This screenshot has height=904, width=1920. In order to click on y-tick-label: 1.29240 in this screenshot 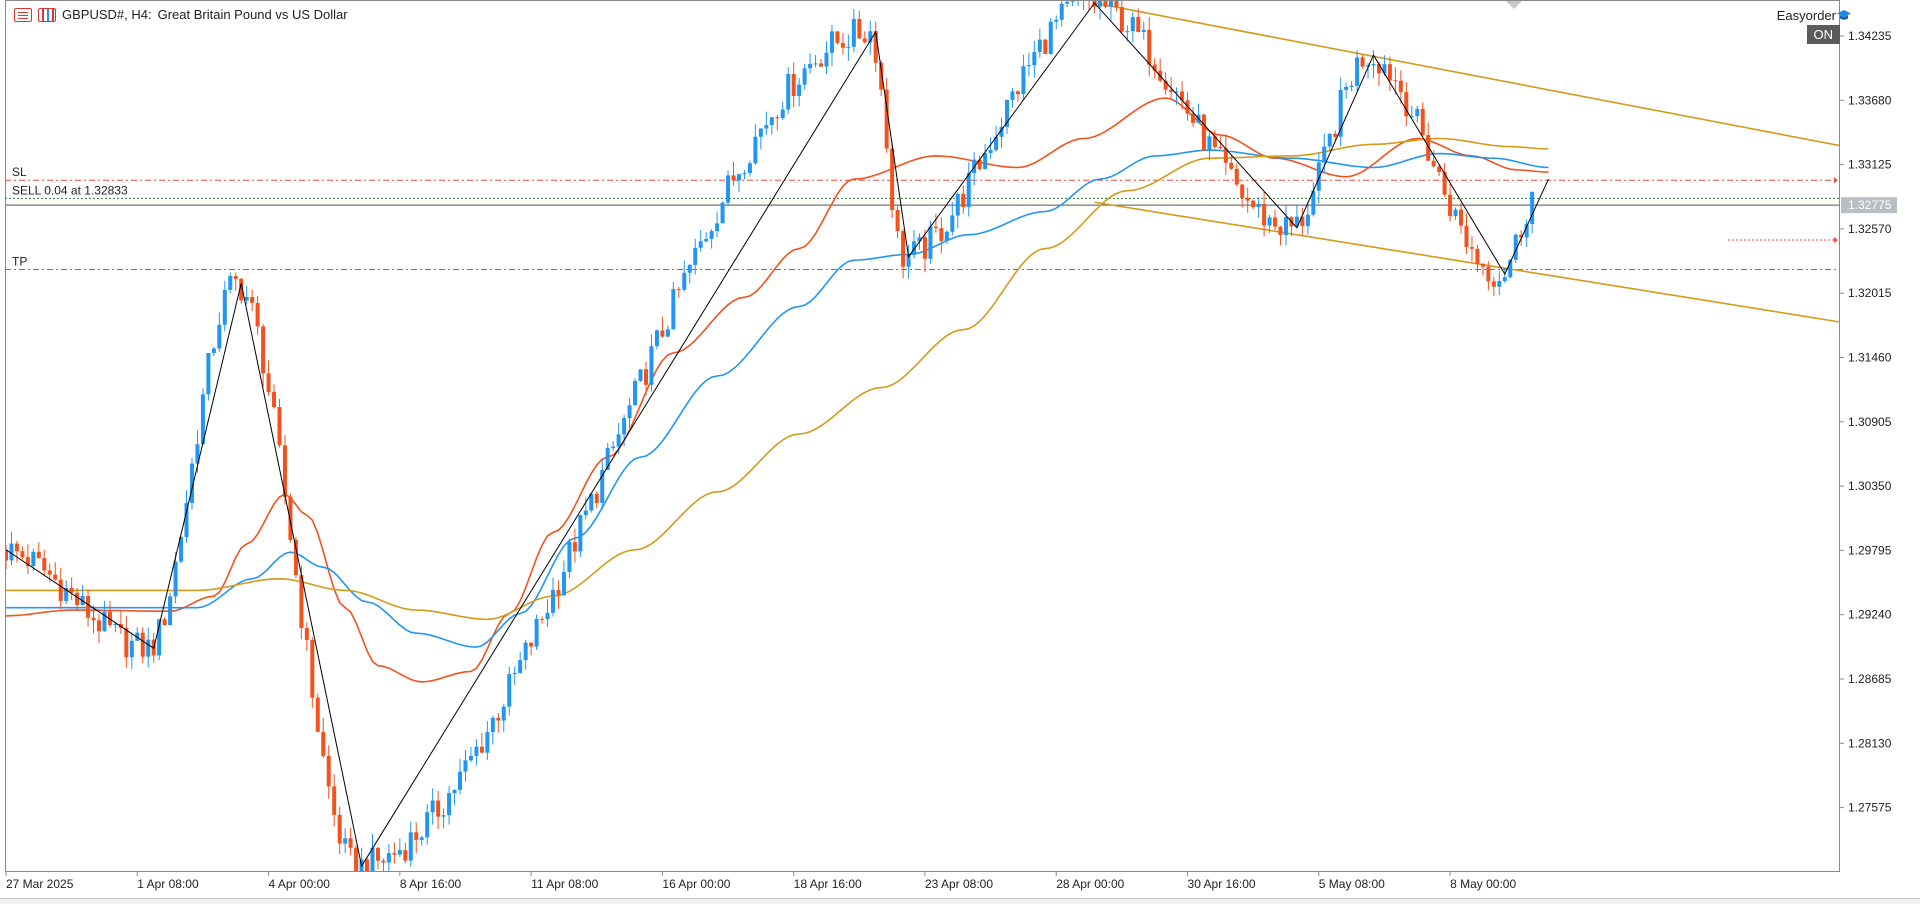, I will do `click(1870, 615)`.